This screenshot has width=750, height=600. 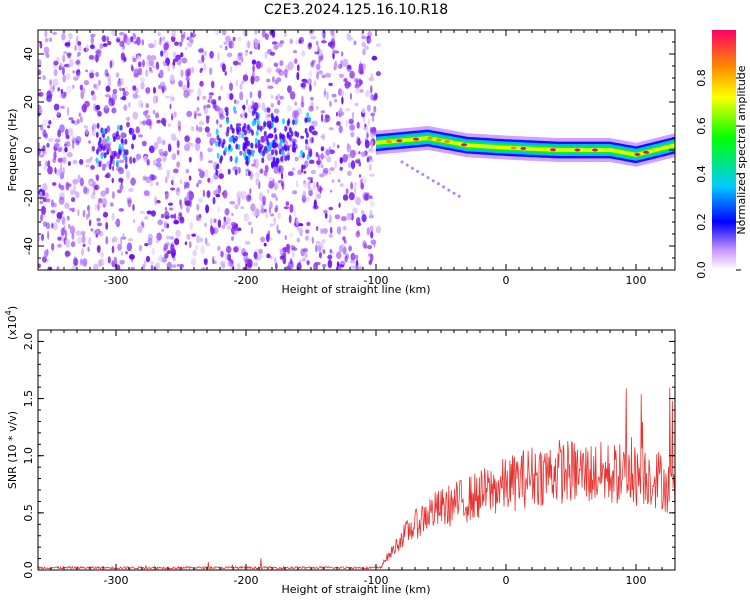 What do you see at coordinates (246, 280) in the screenshot?
I see `x-tick-label: -200` at bounding box center [246, 280].